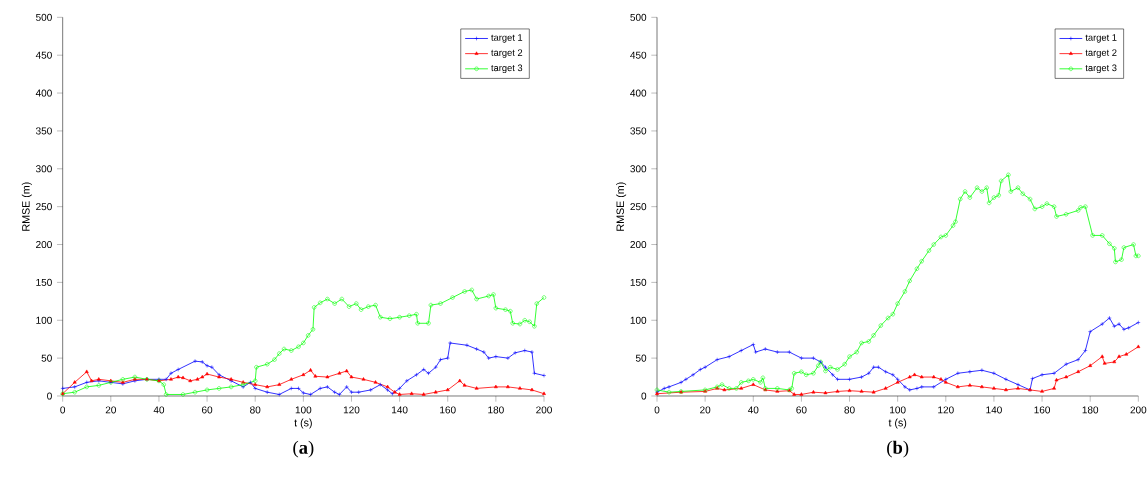 The height and width of the screenshot is (484, 1148). I want to click on text: (a), so click(303, 449).